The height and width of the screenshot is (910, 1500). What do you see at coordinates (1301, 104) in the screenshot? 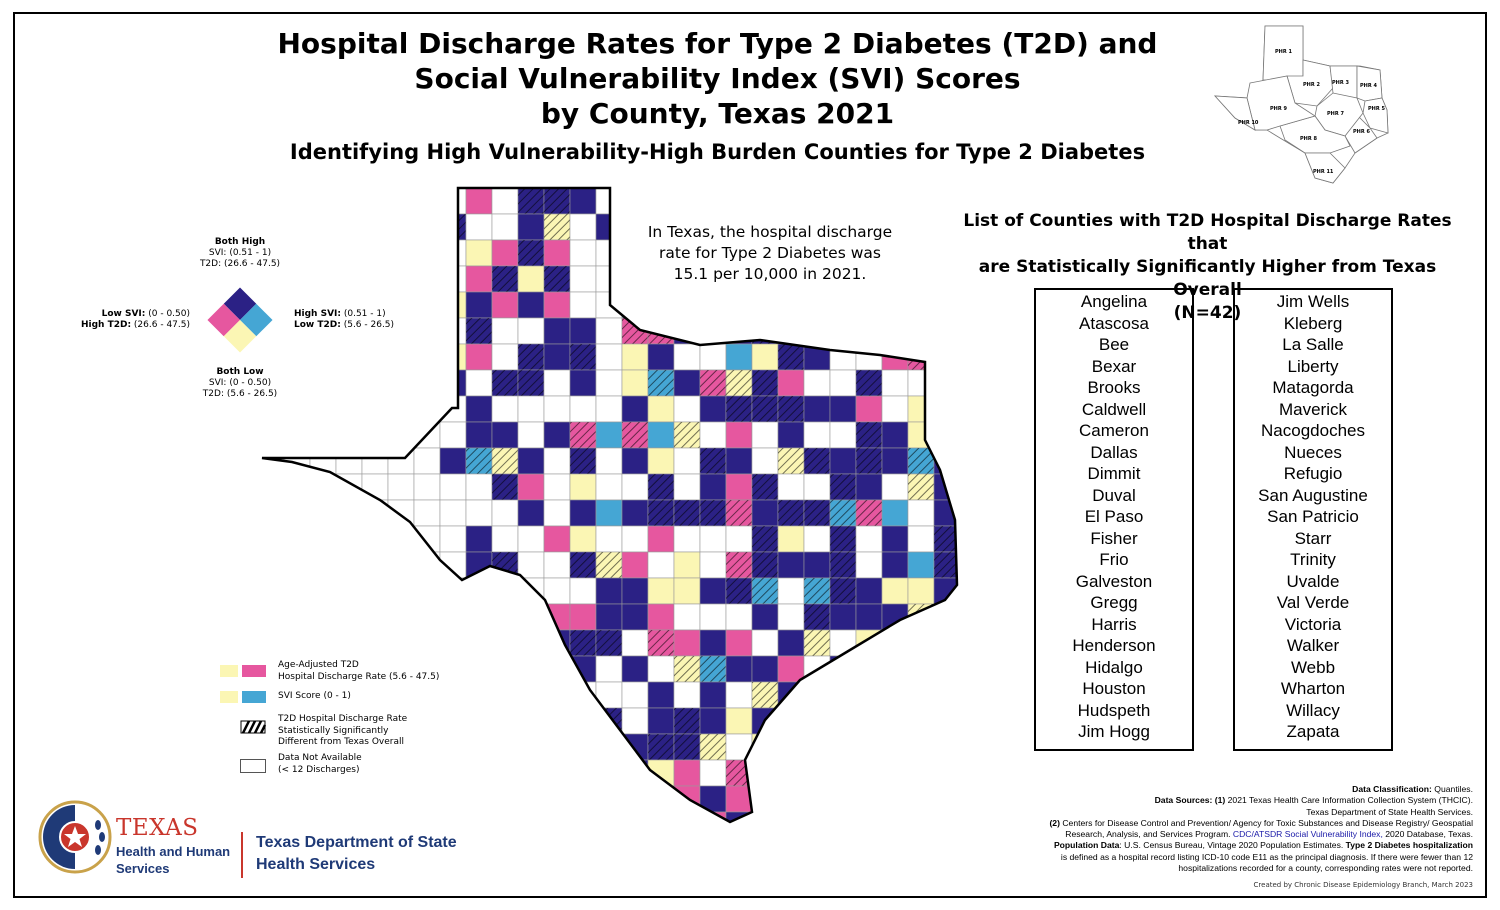
I see `phr-regions` at bounding box center [1301, 104].